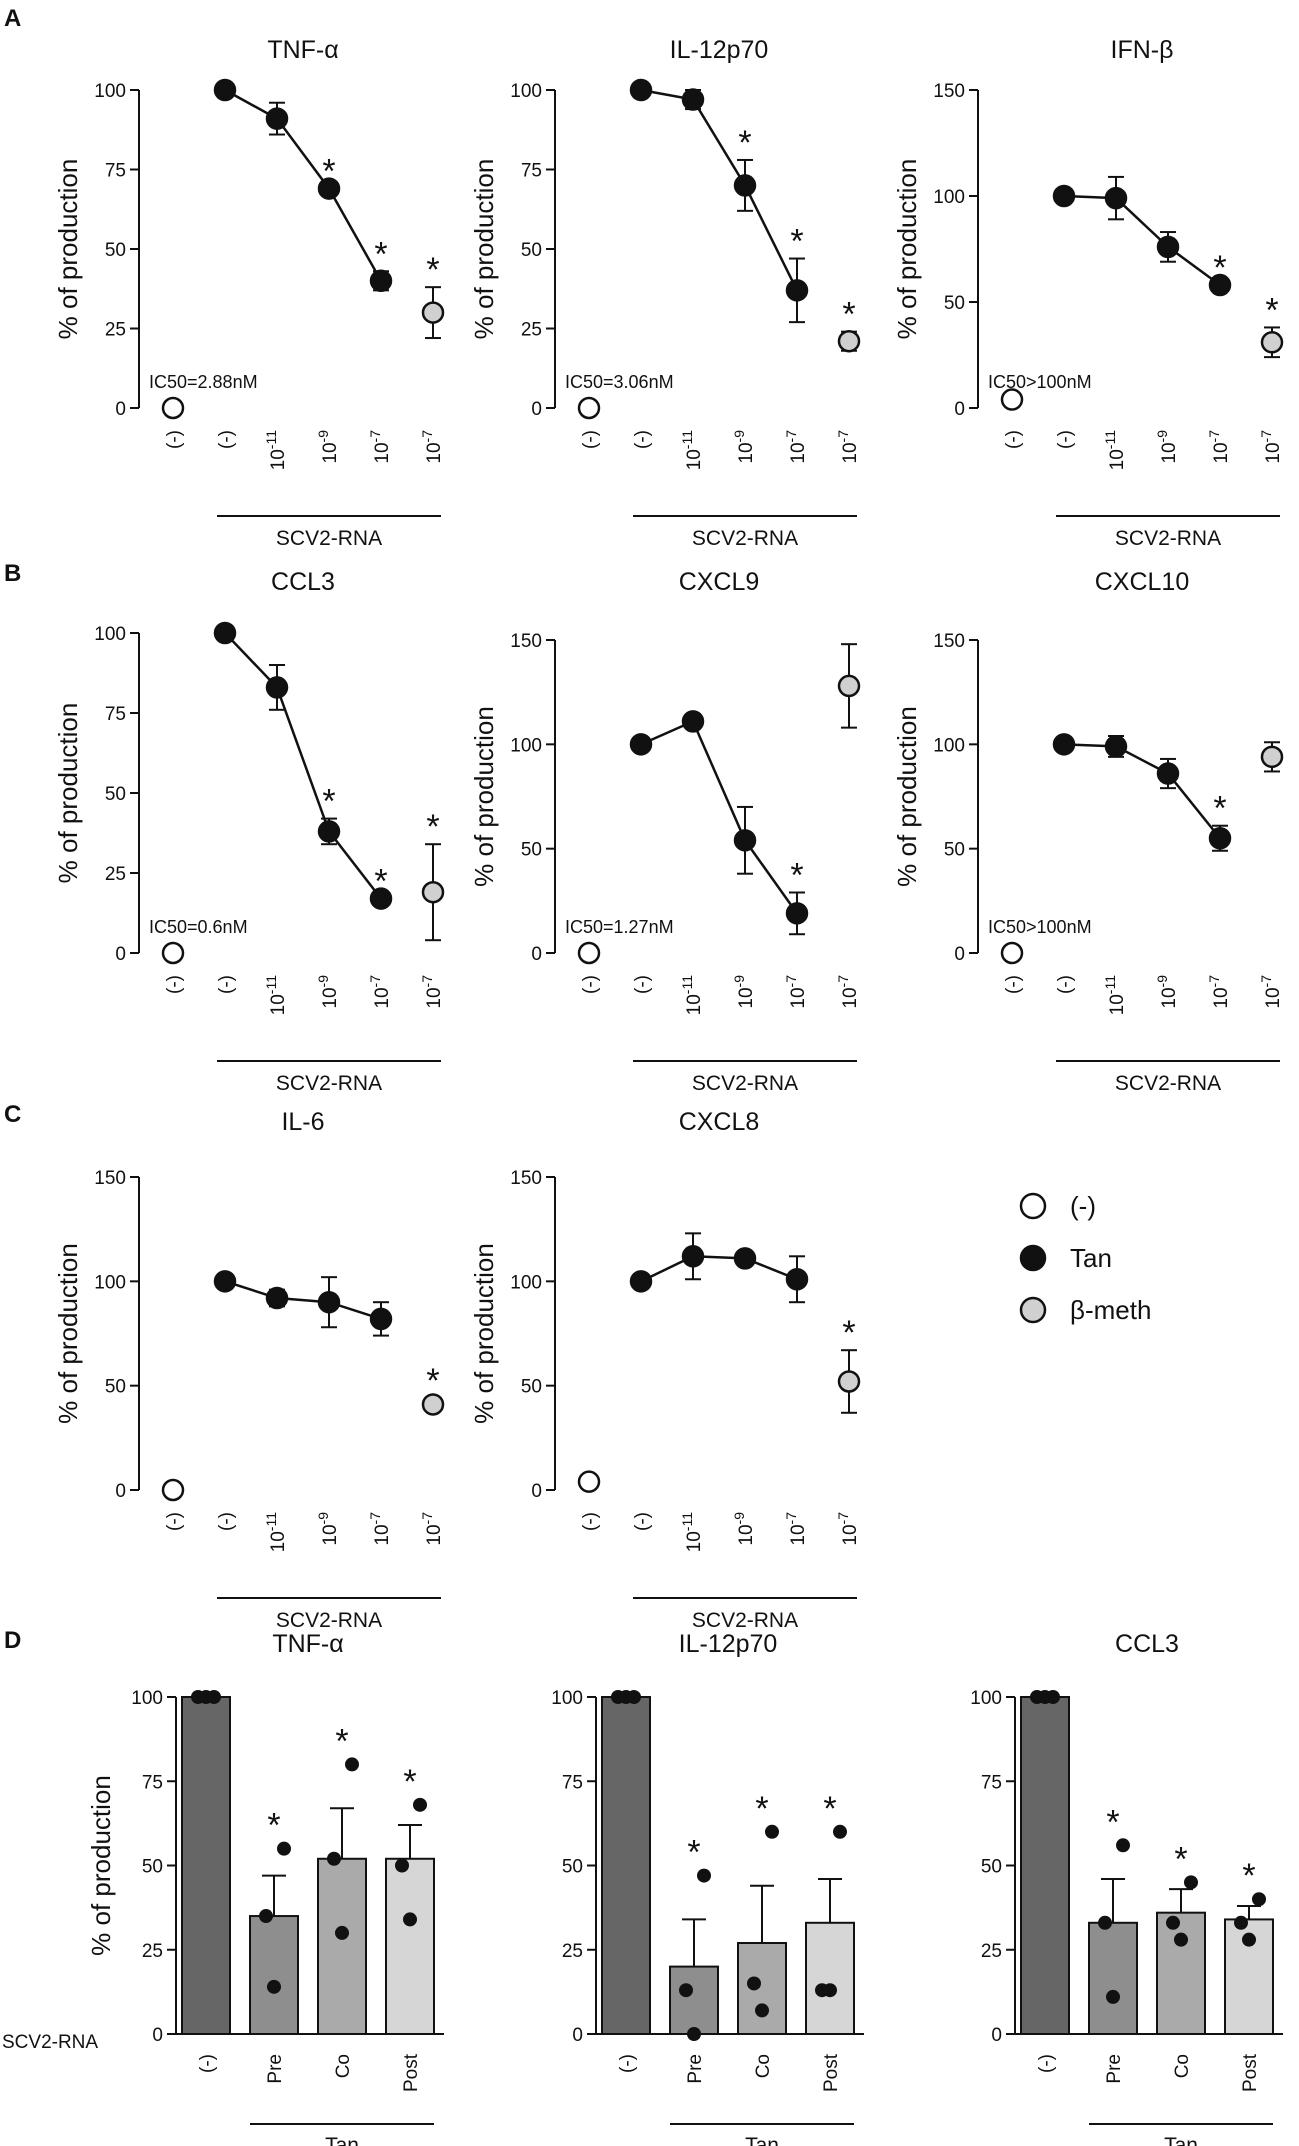  What do you see at coordinates (152, 1782) in the screenshot?
I see `y-tick-label: 75` at bounding box center [152, 1782].